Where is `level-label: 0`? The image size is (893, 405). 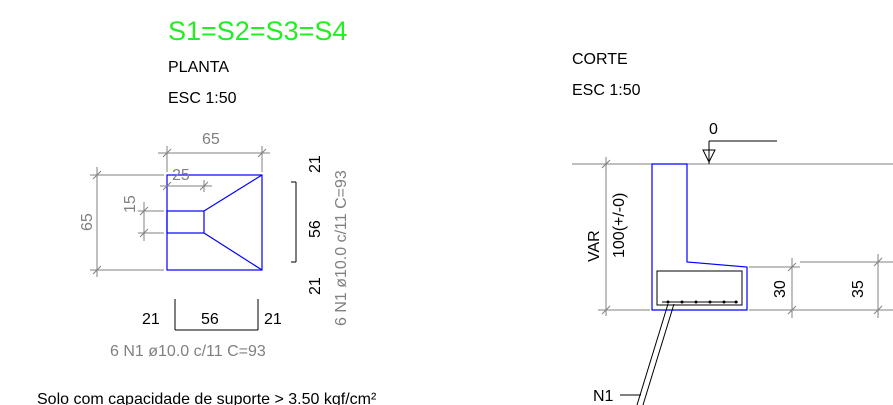
level-label: 0 is located at coordinates (713, 129).